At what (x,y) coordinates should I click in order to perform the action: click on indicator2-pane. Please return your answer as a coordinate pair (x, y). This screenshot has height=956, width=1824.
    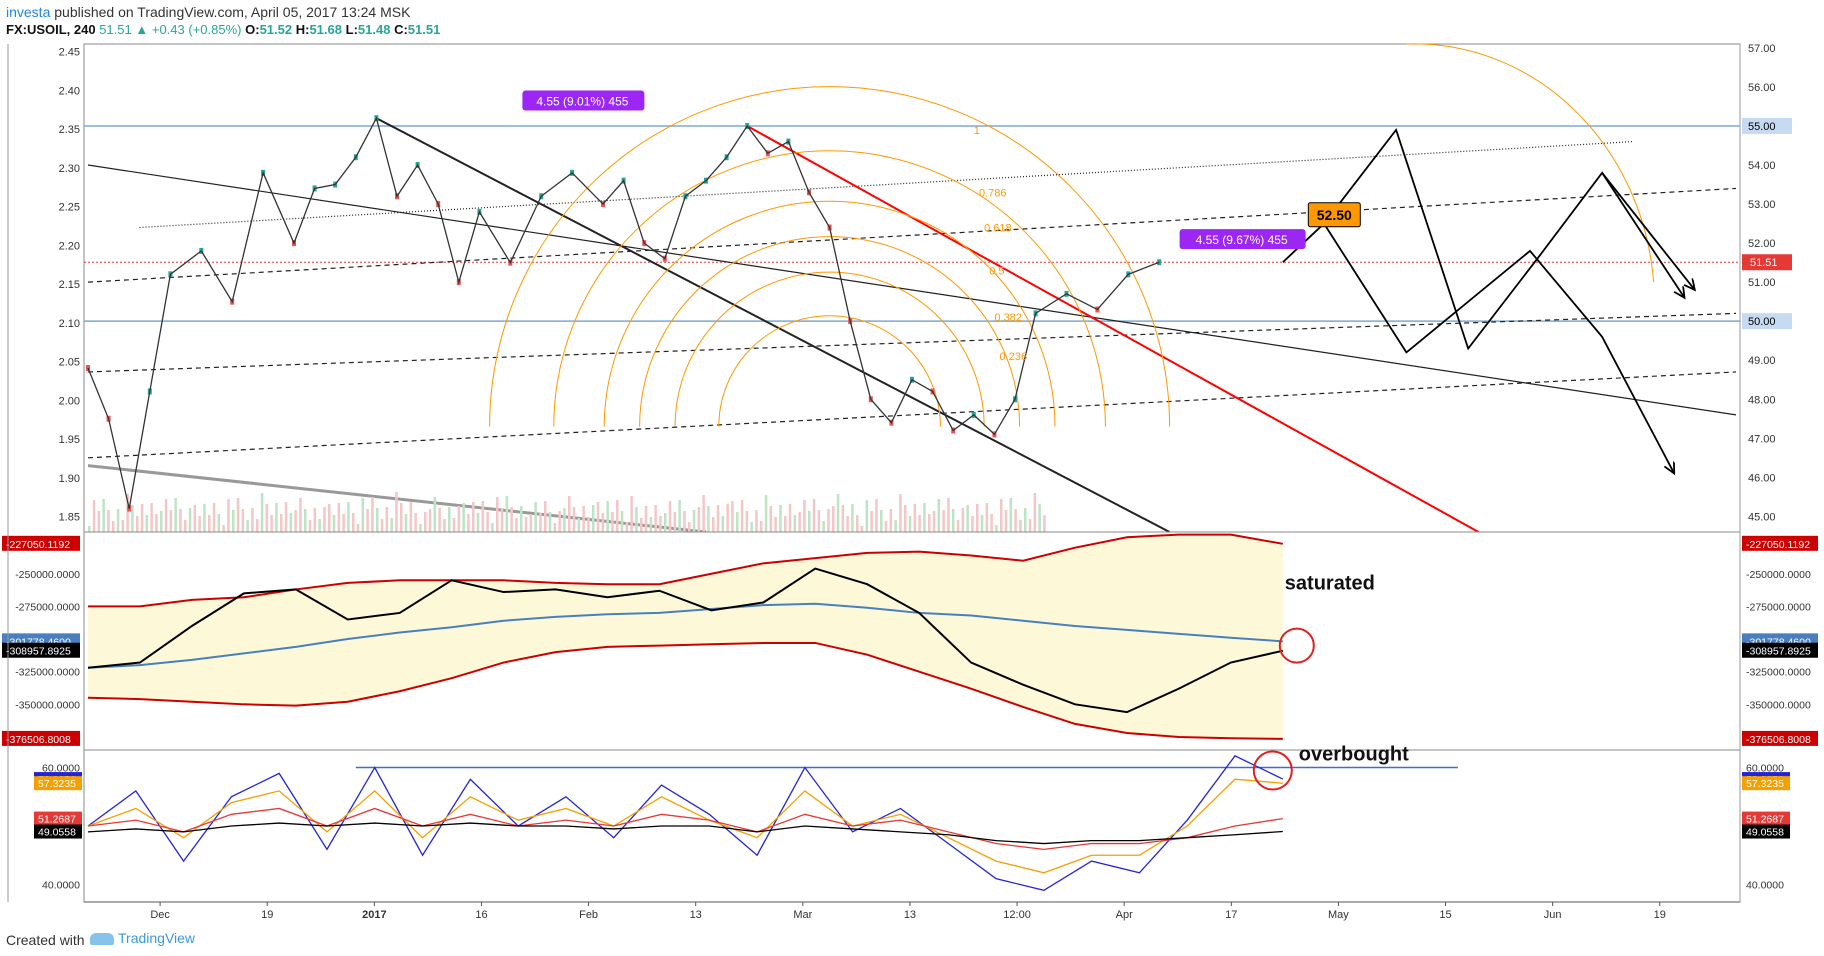
    Looking at the image, I should click on (912, 826).